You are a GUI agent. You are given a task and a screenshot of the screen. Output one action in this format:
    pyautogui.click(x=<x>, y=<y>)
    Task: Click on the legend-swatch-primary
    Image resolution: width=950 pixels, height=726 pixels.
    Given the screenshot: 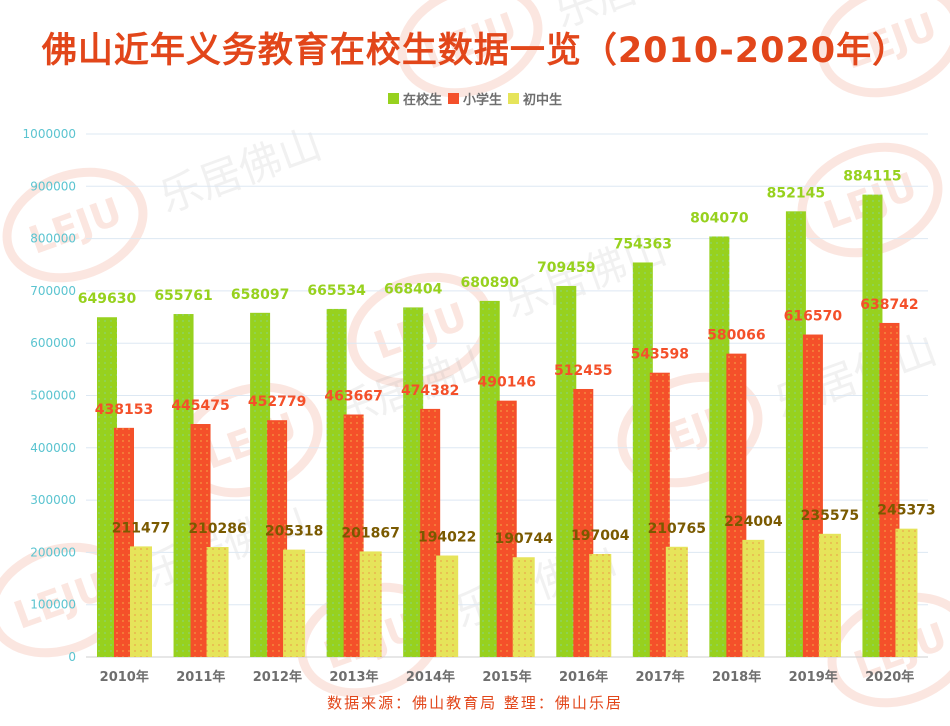 What is the action you would take?
    pyautogui.click(x=453, y=98)
    